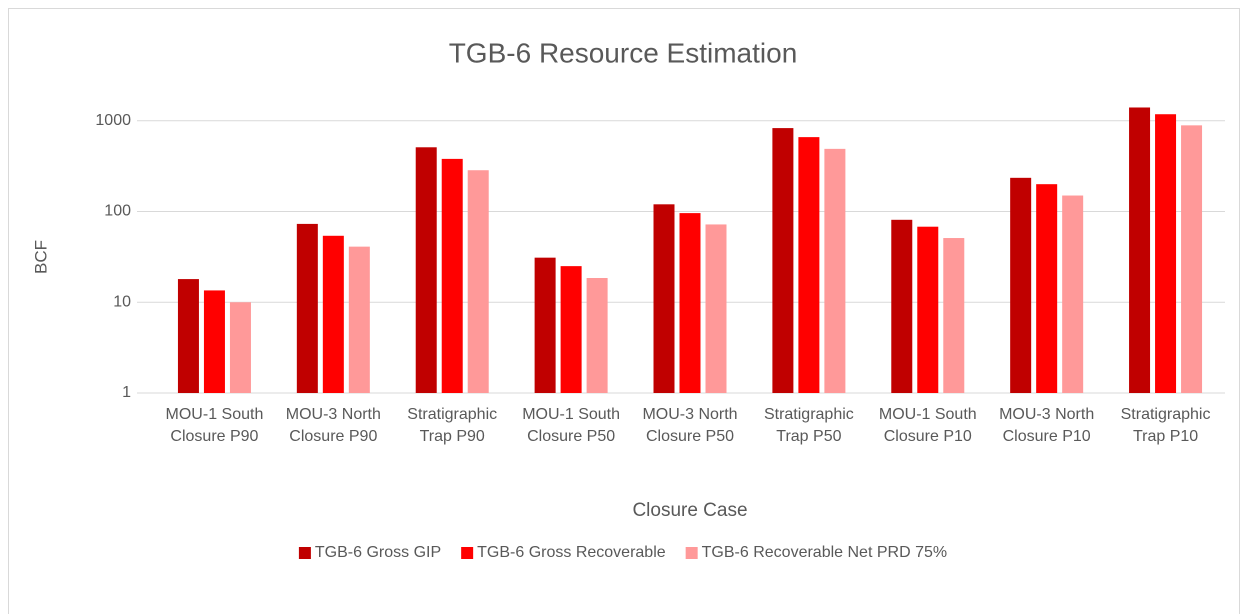  Describe the element at coordinates (927, 425) in the screenshot. I see `x-tick-label: MOU-1 South Closure P10` at that location.